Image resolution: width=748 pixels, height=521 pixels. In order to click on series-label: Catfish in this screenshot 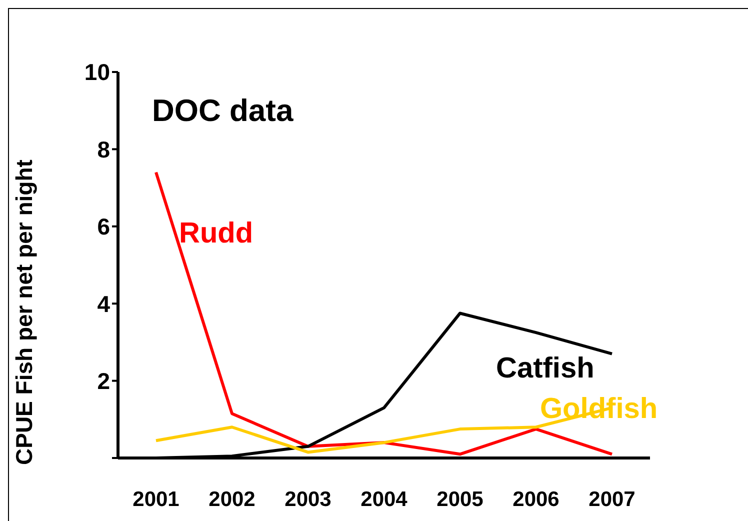, I will do `click(545, 368)`.